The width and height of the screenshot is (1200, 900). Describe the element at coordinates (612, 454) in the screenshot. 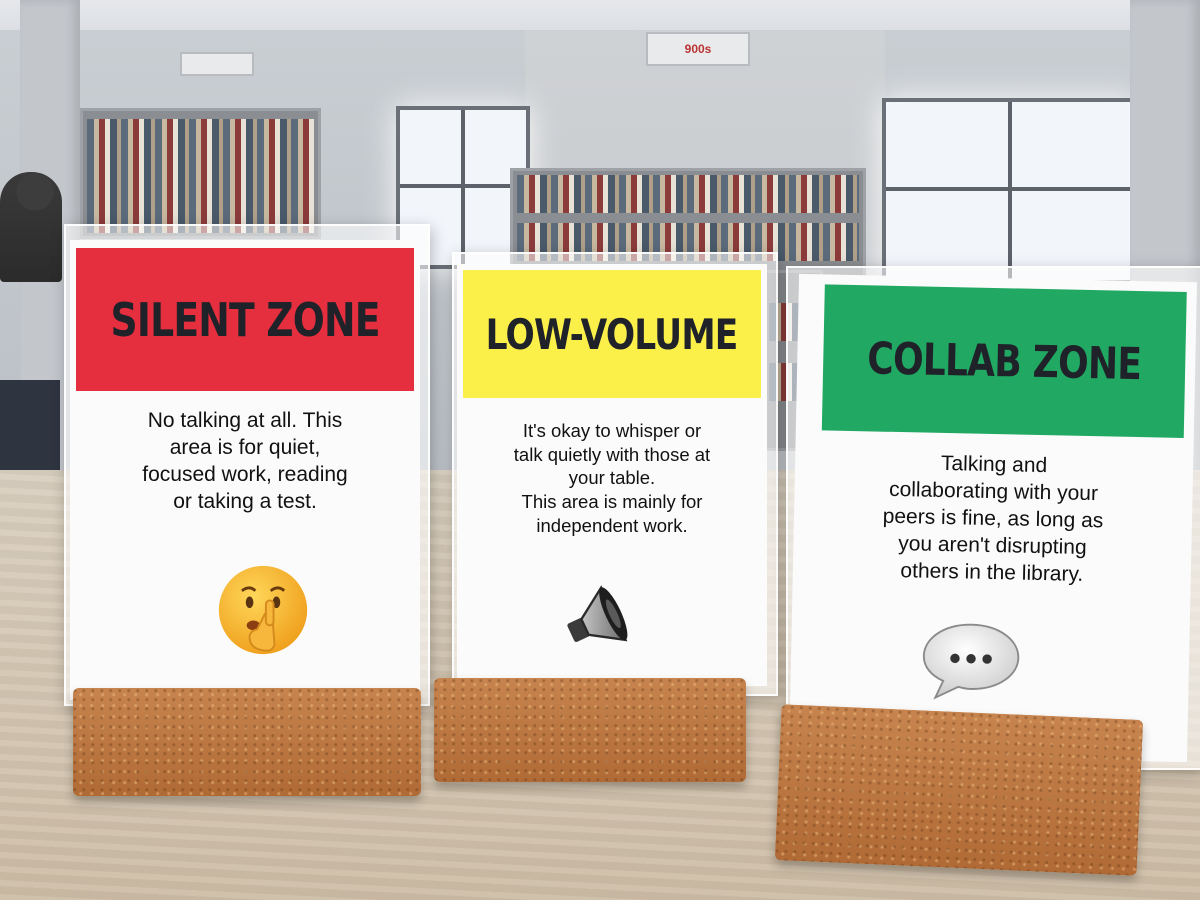

I see `description-line: talk quietly with those at` at that location.